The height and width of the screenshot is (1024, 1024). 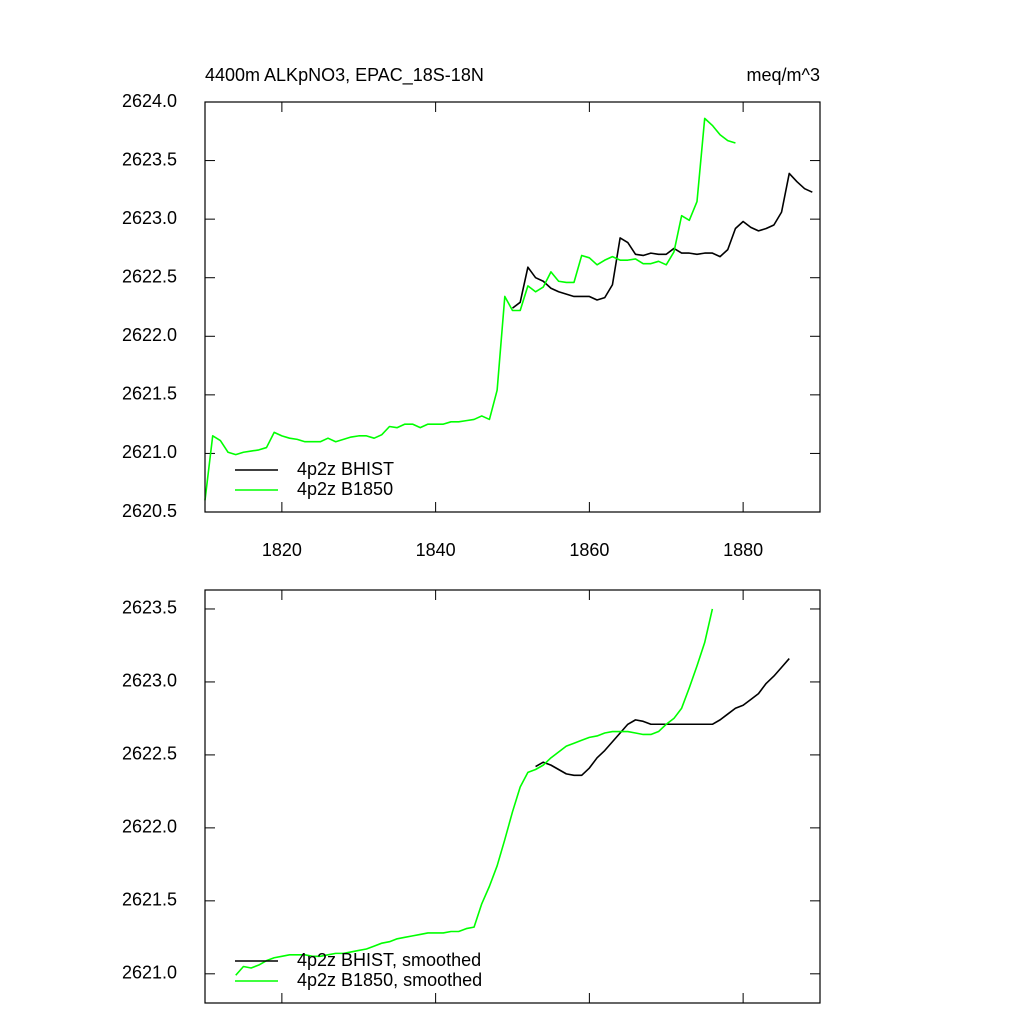 What do you see at coordinates (783, 75) in the screenshot?
I see `units-label: meq/m^3` at bounding box center [783, 75].